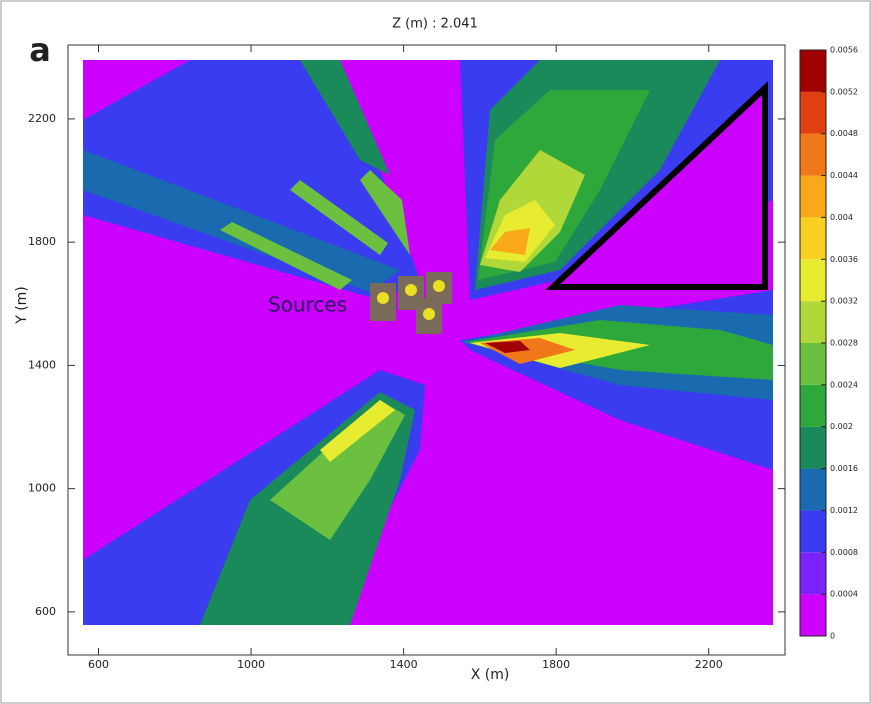  Describe the element at coordinates (435, 24) in the screenshot. I see `chart-title: Z (m) : 2.041` at that location.